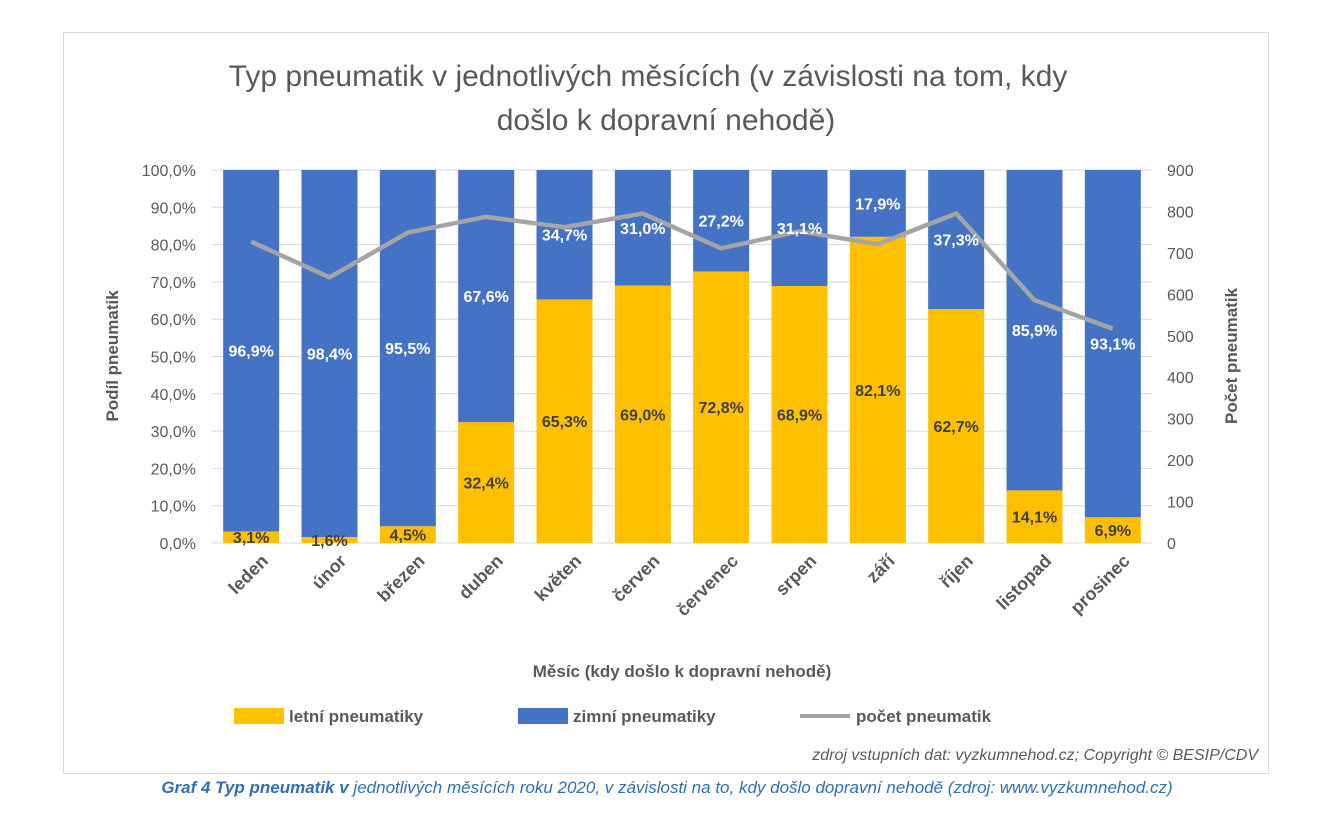 This screenshot has width=1334, height=826. I want to click on data-label-summer: 62,7%, so click(955, 427).